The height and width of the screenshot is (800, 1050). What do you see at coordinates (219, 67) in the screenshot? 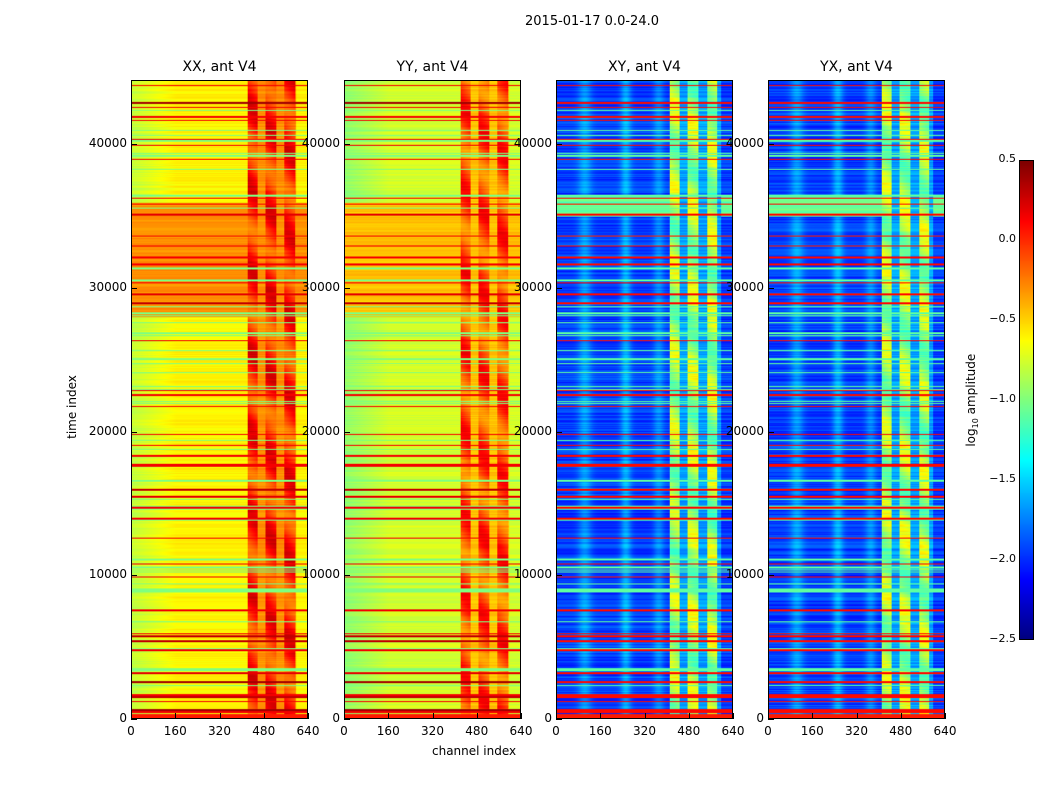
I see `panel-title: XX, ant V4` at bounding box center [219, 67].